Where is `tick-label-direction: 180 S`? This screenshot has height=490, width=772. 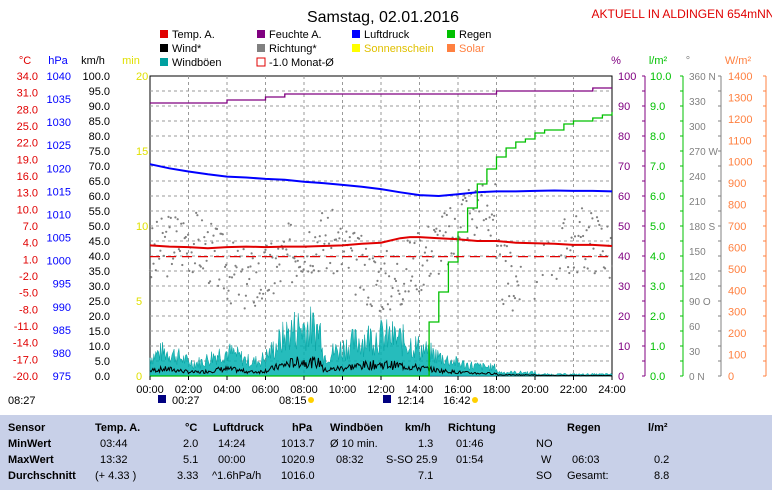 tick-label-direction: 180 S is located at coordinates (702, 227).